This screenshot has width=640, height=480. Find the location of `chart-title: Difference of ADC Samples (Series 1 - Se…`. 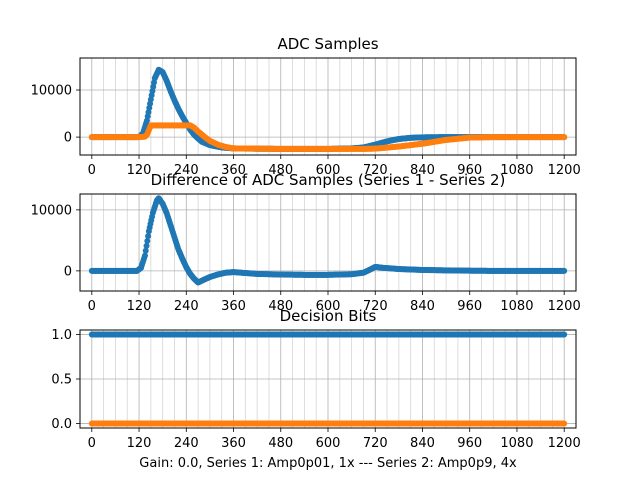

chart-title: Difference of ADC Samples (Series 1 - Se… is located at coordinates (328, 180).